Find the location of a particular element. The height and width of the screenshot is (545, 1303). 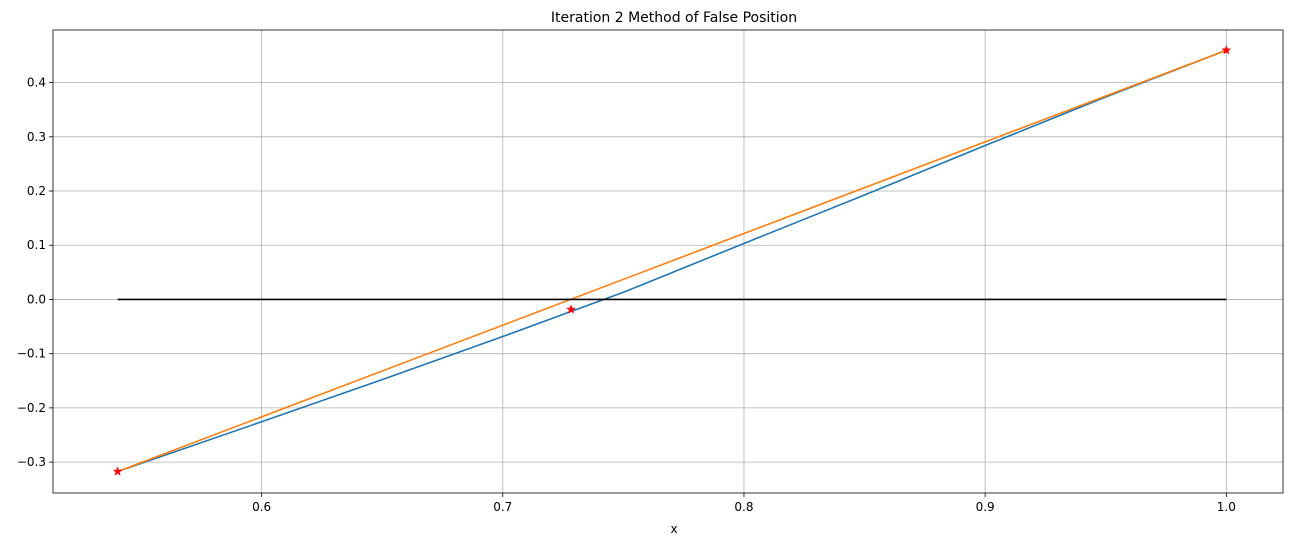

x-tick-label: 0.9 is located at coordinates (985, 507).